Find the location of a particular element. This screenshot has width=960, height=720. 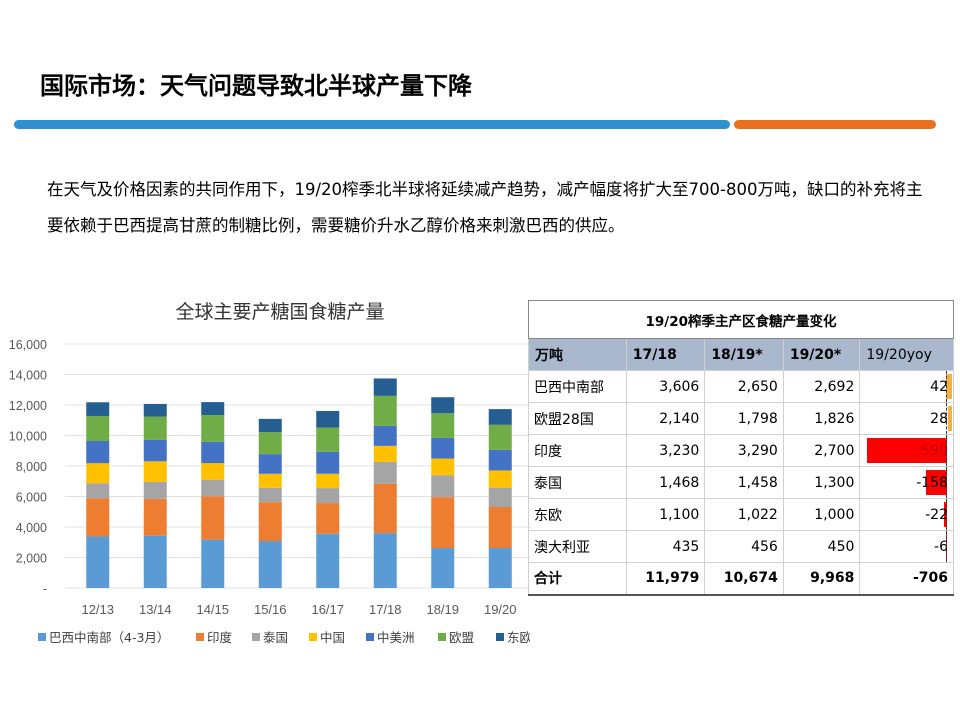

col-header: 19/20yoy is located at coordinates (906, 354).